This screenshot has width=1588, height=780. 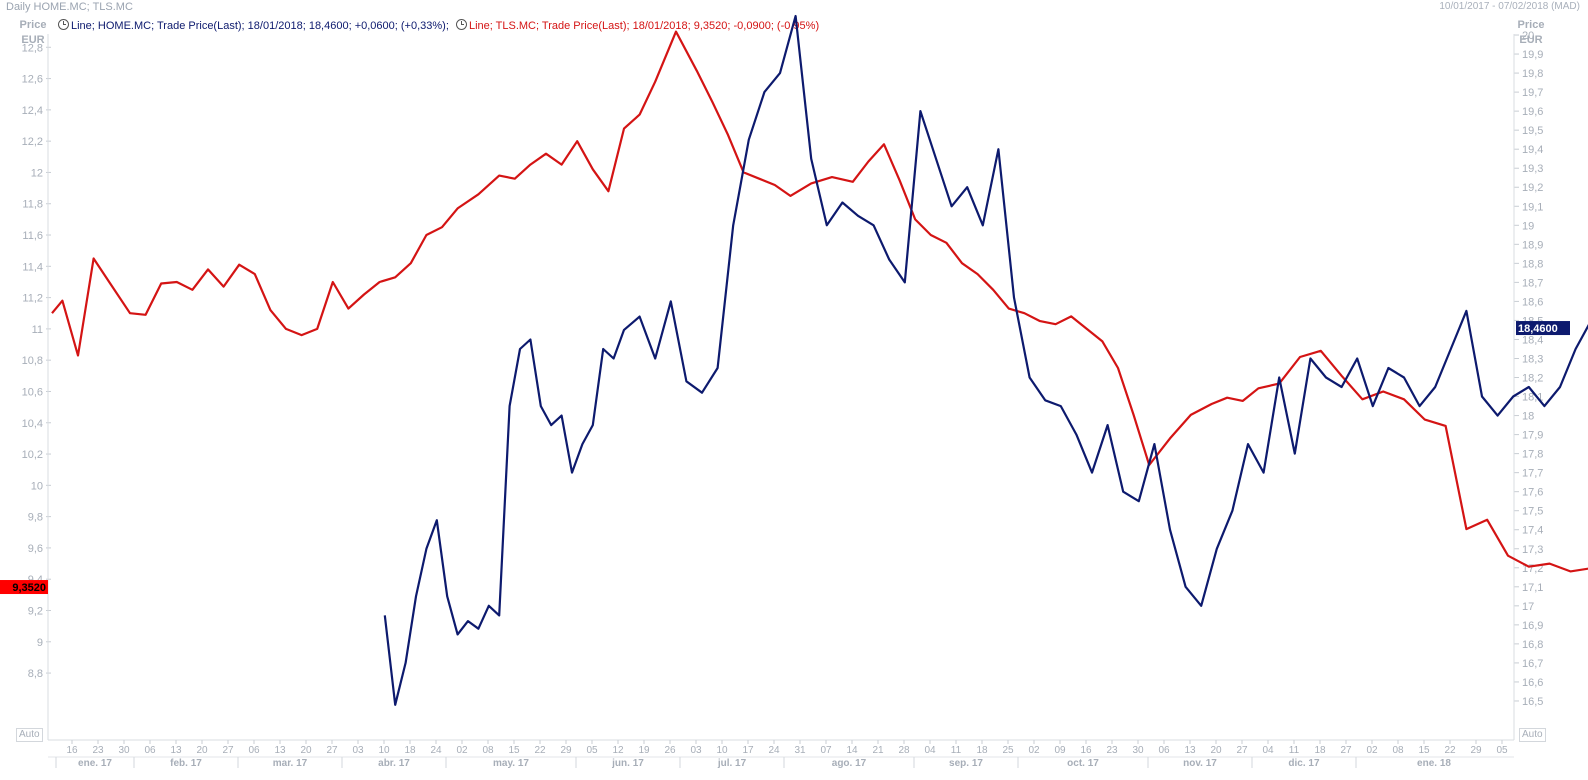 What do you see at coordinates (1532, 55) in the screenshot?
I see `right-axis-tick-label: 19,9` at bounding box center [1532, 55].